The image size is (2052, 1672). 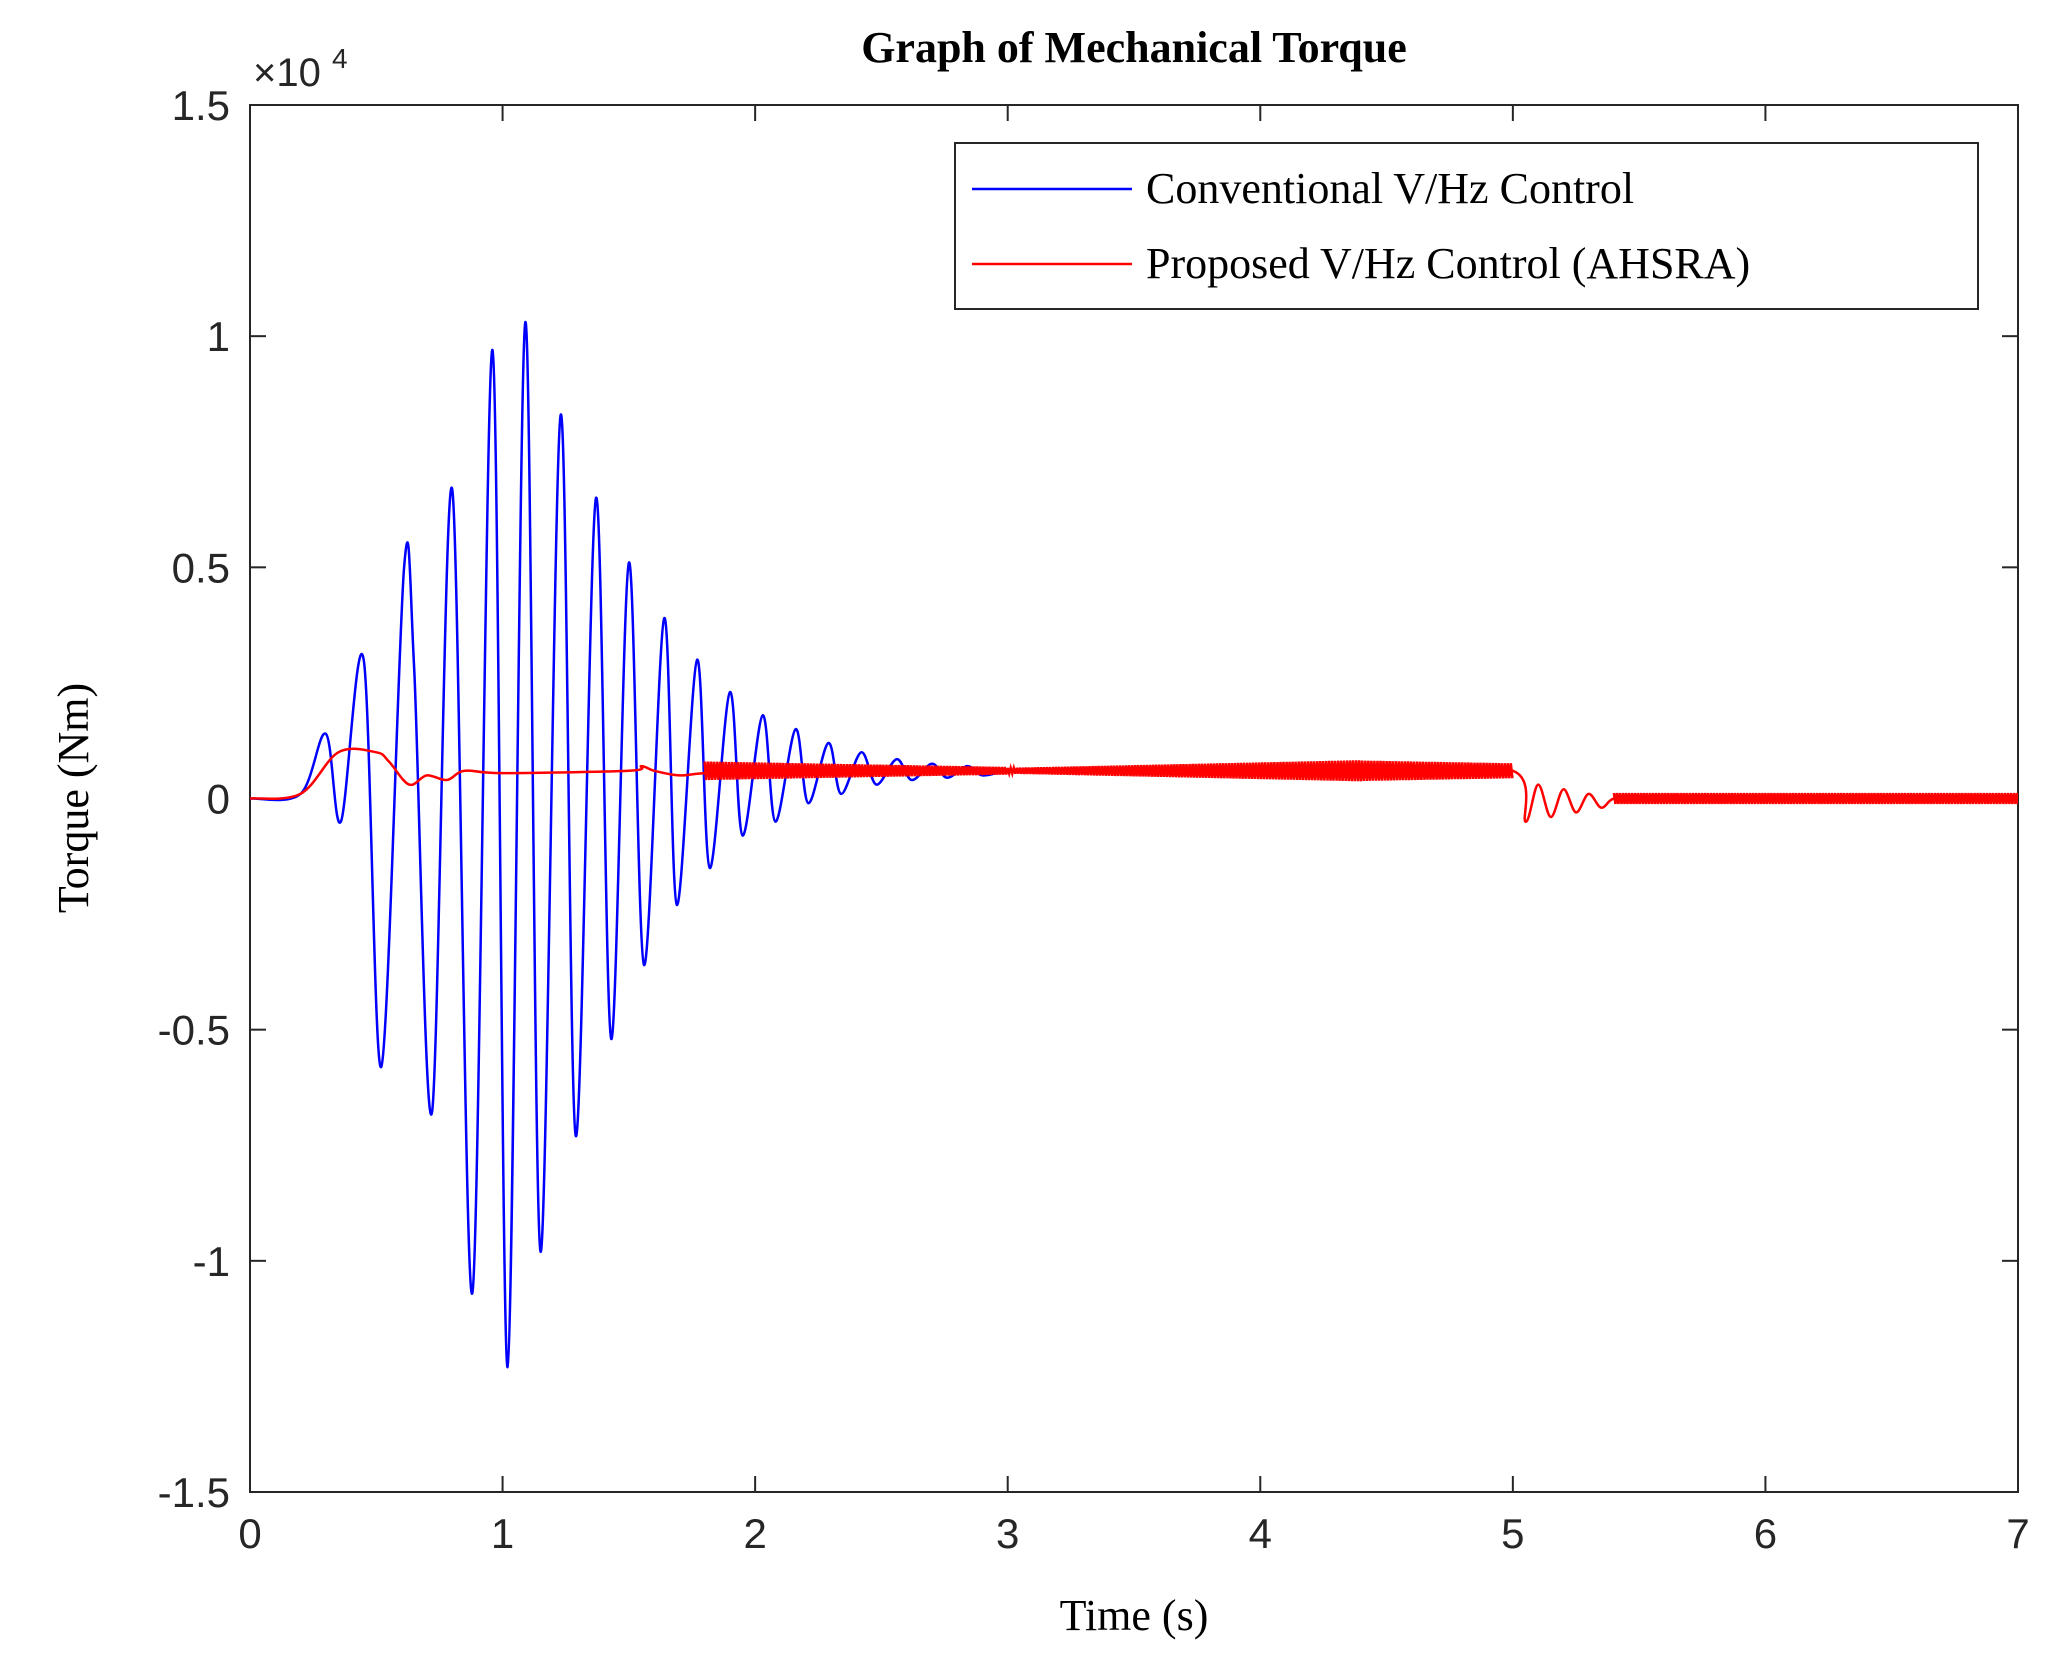 I want to click on x-tick-label: 1, so click(x=502, y=1533).